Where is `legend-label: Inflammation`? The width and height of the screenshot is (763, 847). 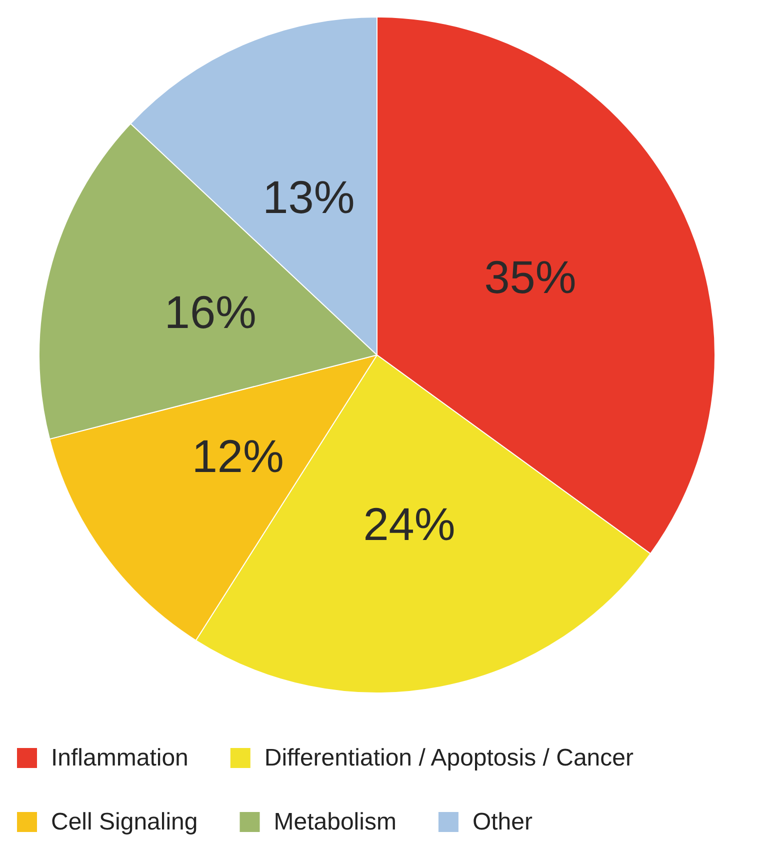 legend-label: Inflammation is located at coordinates (119, 758).